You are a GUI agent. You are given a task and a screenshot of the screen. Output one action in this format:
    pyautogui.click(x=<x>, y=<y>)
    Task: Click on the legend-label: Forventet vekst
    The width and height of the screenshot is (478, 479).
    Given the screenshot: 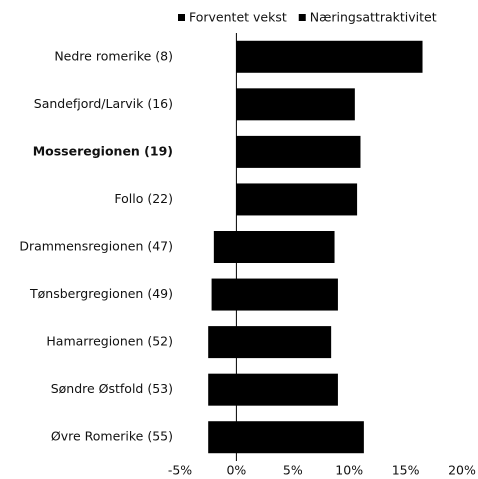 What is the action you would take?
    pyautogui.click(x=238, y=17)
    